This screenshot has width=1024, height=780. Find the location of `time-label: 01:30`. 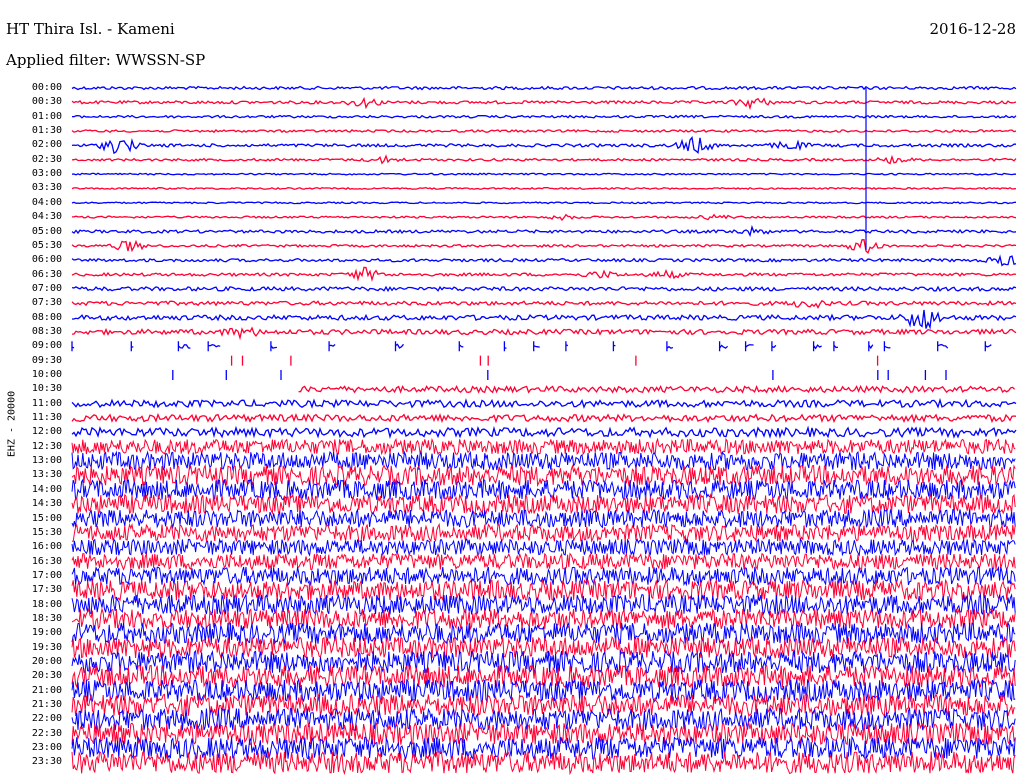

time-label: 01:30 is located at coordinates (46, 131).